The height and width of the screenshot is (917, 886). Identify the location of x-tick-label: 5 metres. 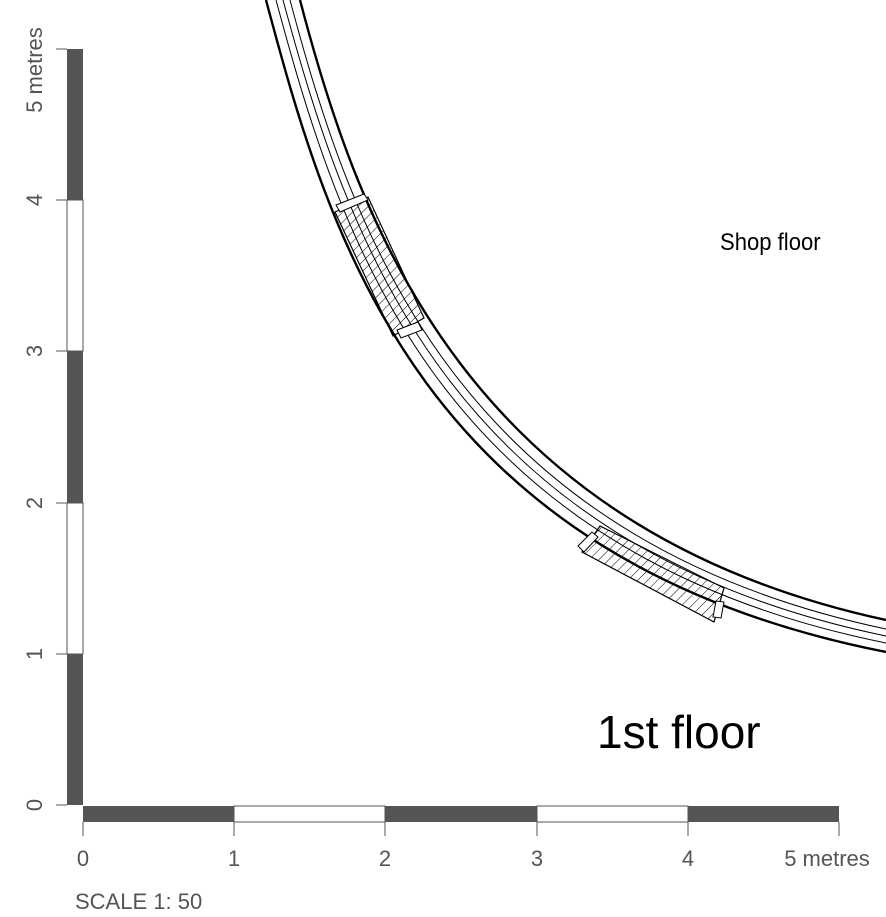
(827, 858).